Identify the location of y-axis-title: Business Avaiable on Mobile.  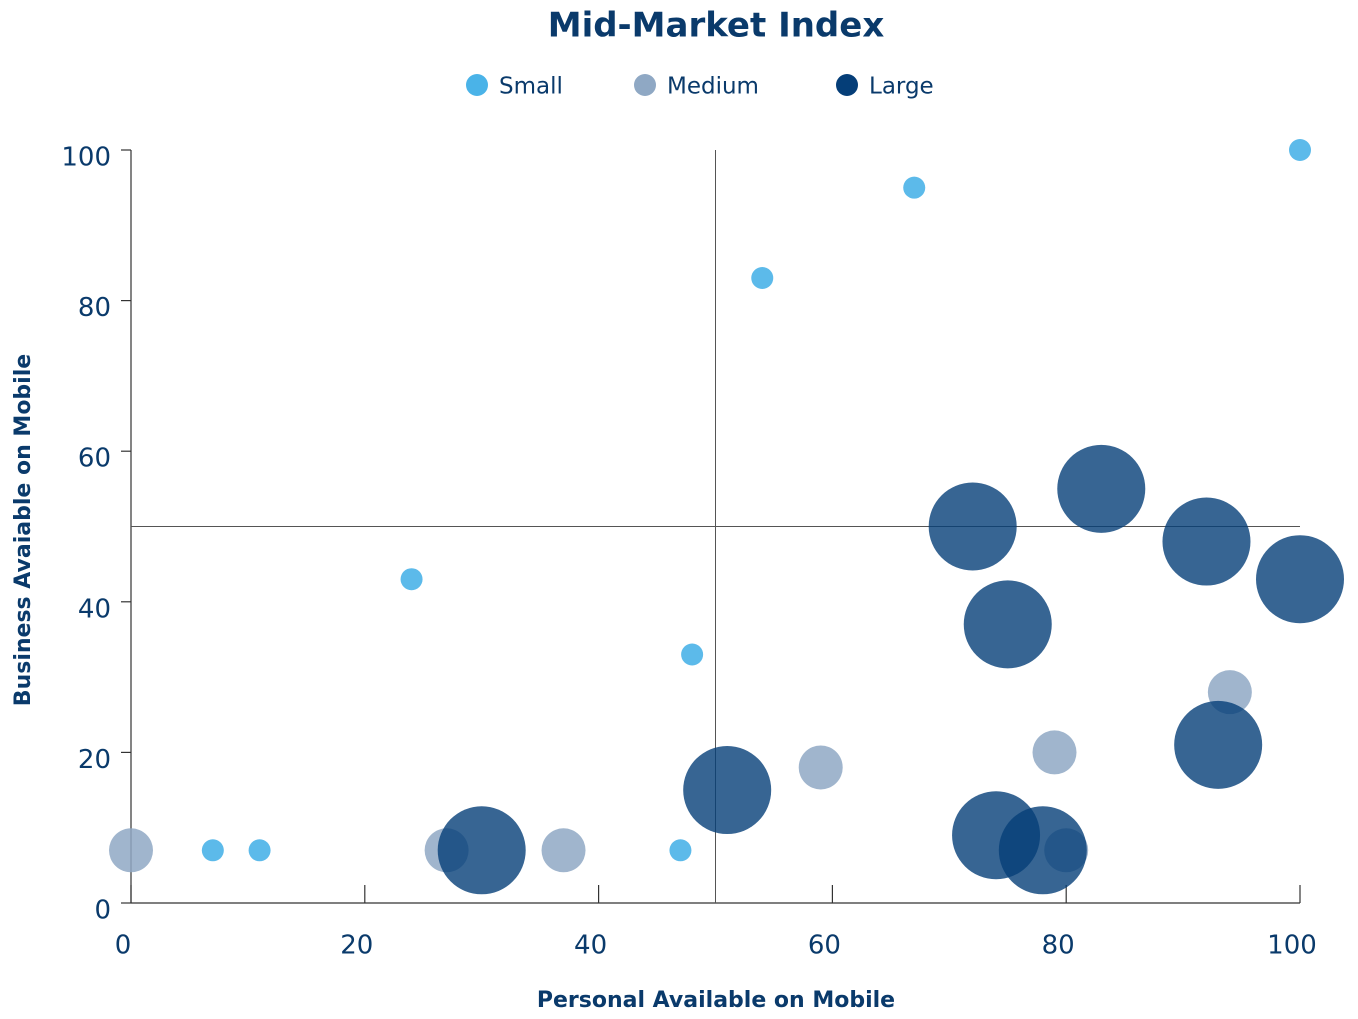
(23, 530).